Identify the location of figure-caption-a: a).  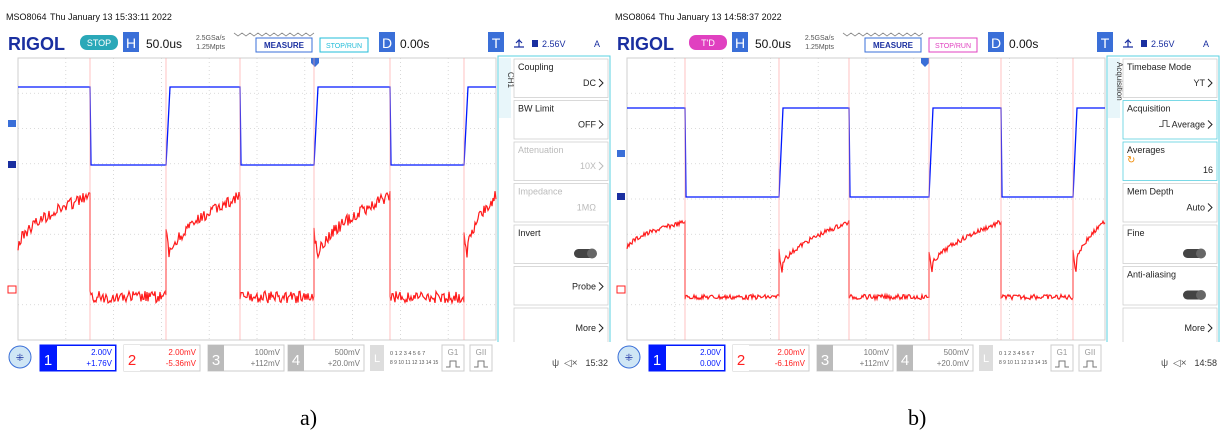
(309, 417).